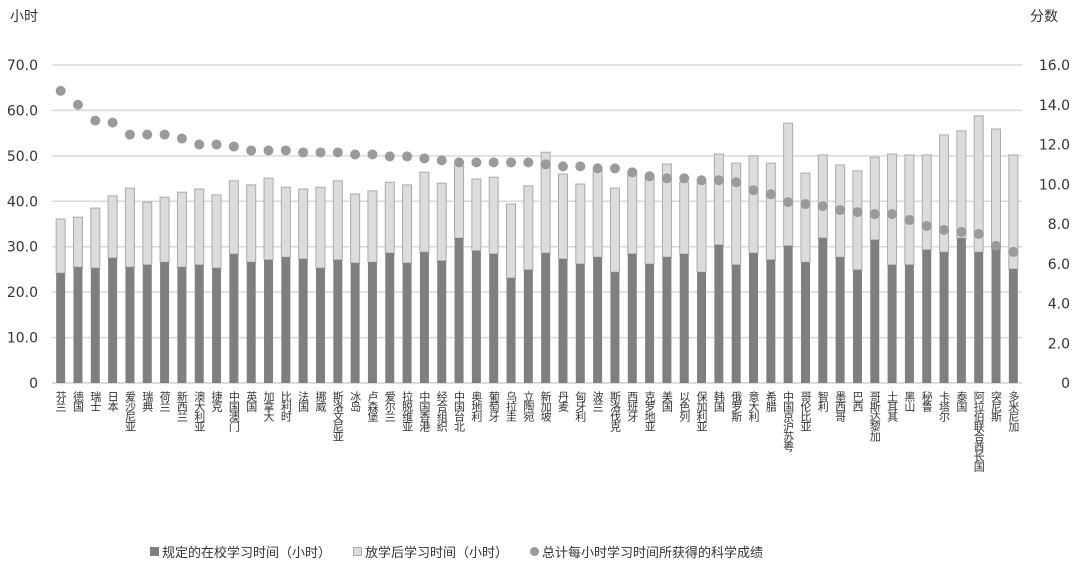 This screenshot has width=1080, height=571. I want to click on x-tick-label: 中国香港, so click(424, 411).